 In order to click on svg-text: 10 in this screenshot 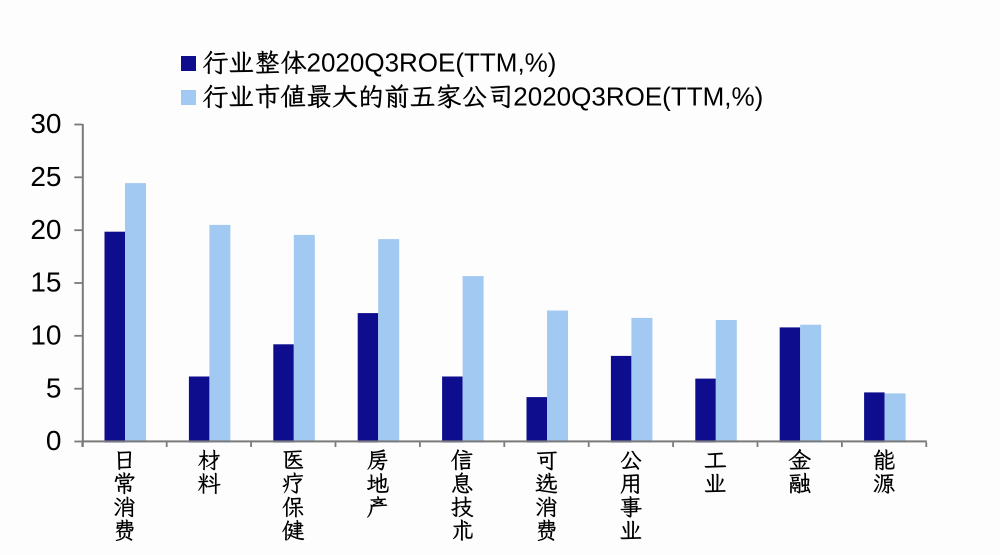, I will do `click(45, 334)`.